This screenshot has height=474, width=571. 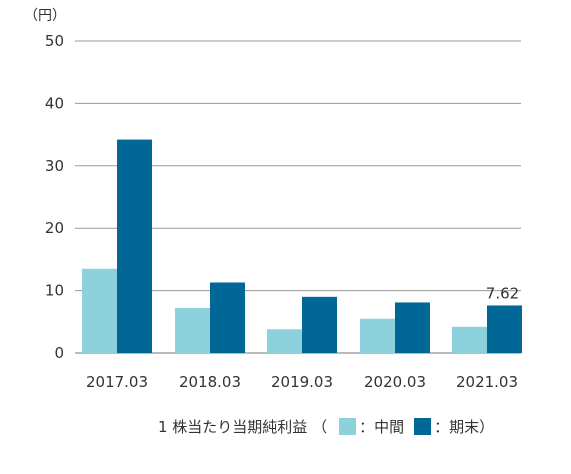 I want to click on annotation: 7.62, so click(x=502, y=293).